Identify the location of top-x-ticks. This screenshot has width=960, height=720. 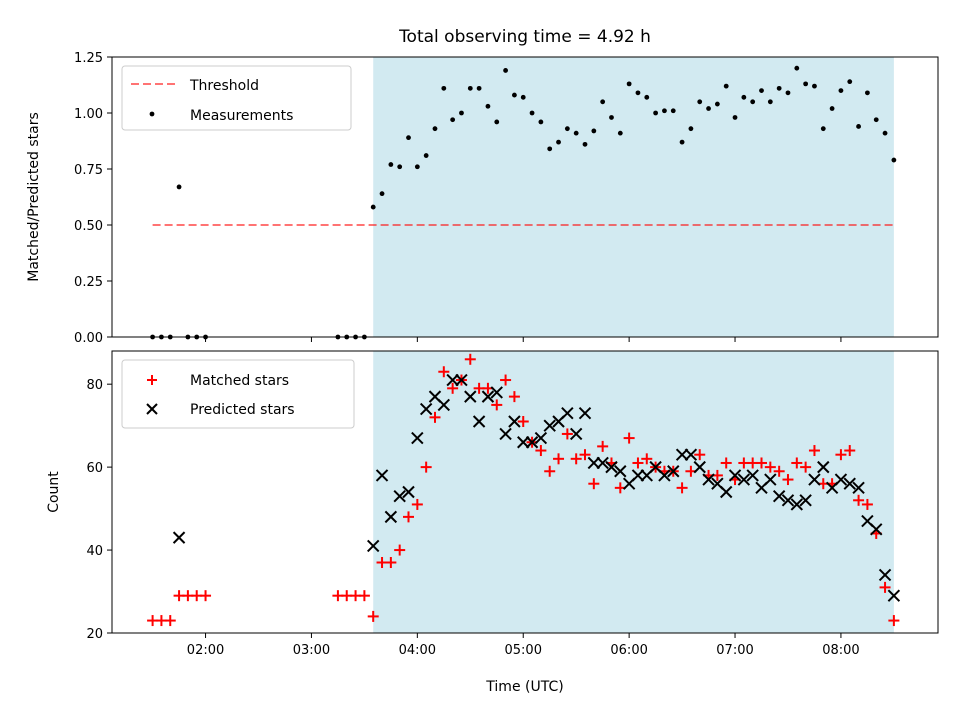
(523, 339).